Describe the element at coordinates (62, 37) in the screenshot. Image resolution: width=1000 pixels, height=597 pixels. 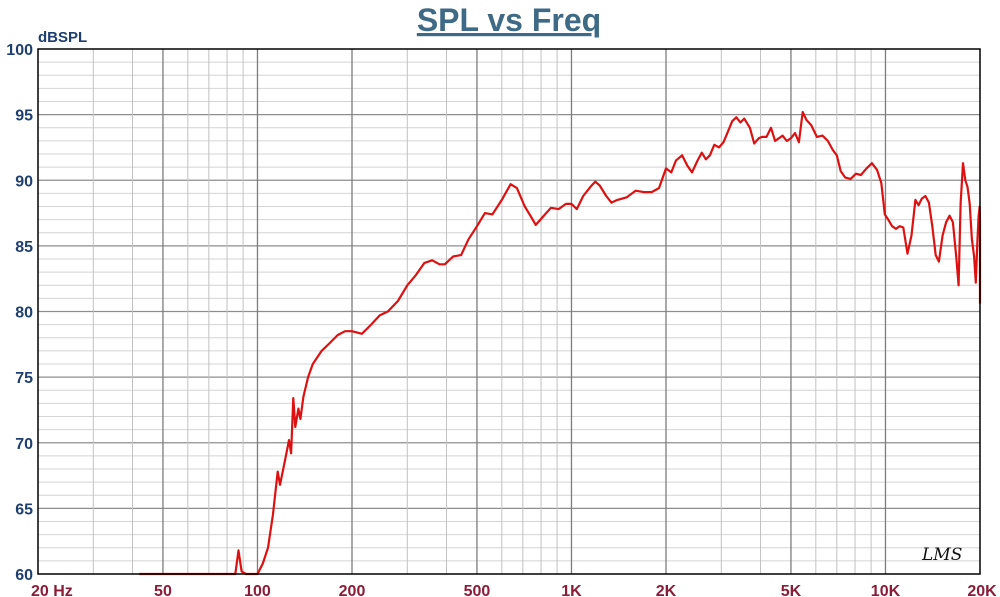
I see `y-axis-label: dBSPL` at that location.